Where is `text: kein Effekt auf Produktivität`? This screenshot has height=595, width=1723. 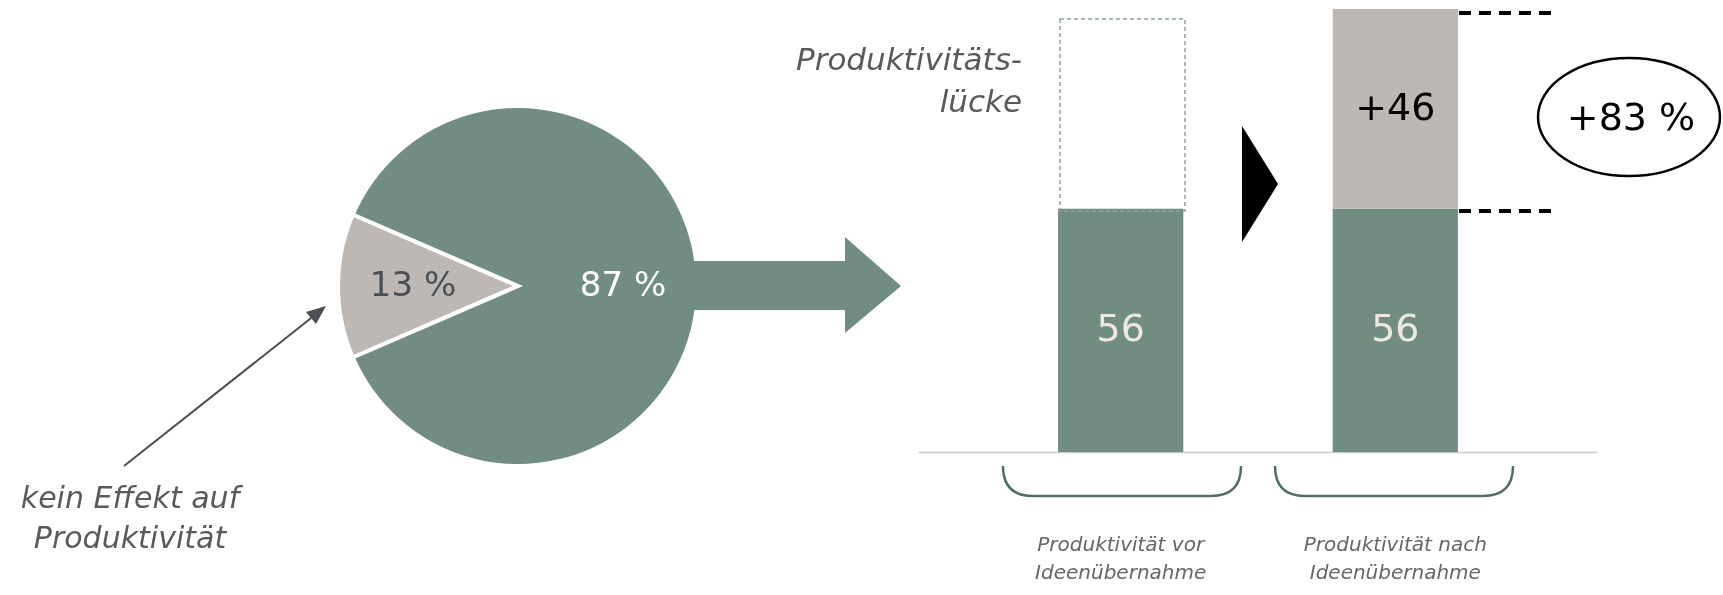 text: kein Effekt auf Produktivität is located at coordinates (131, 518).